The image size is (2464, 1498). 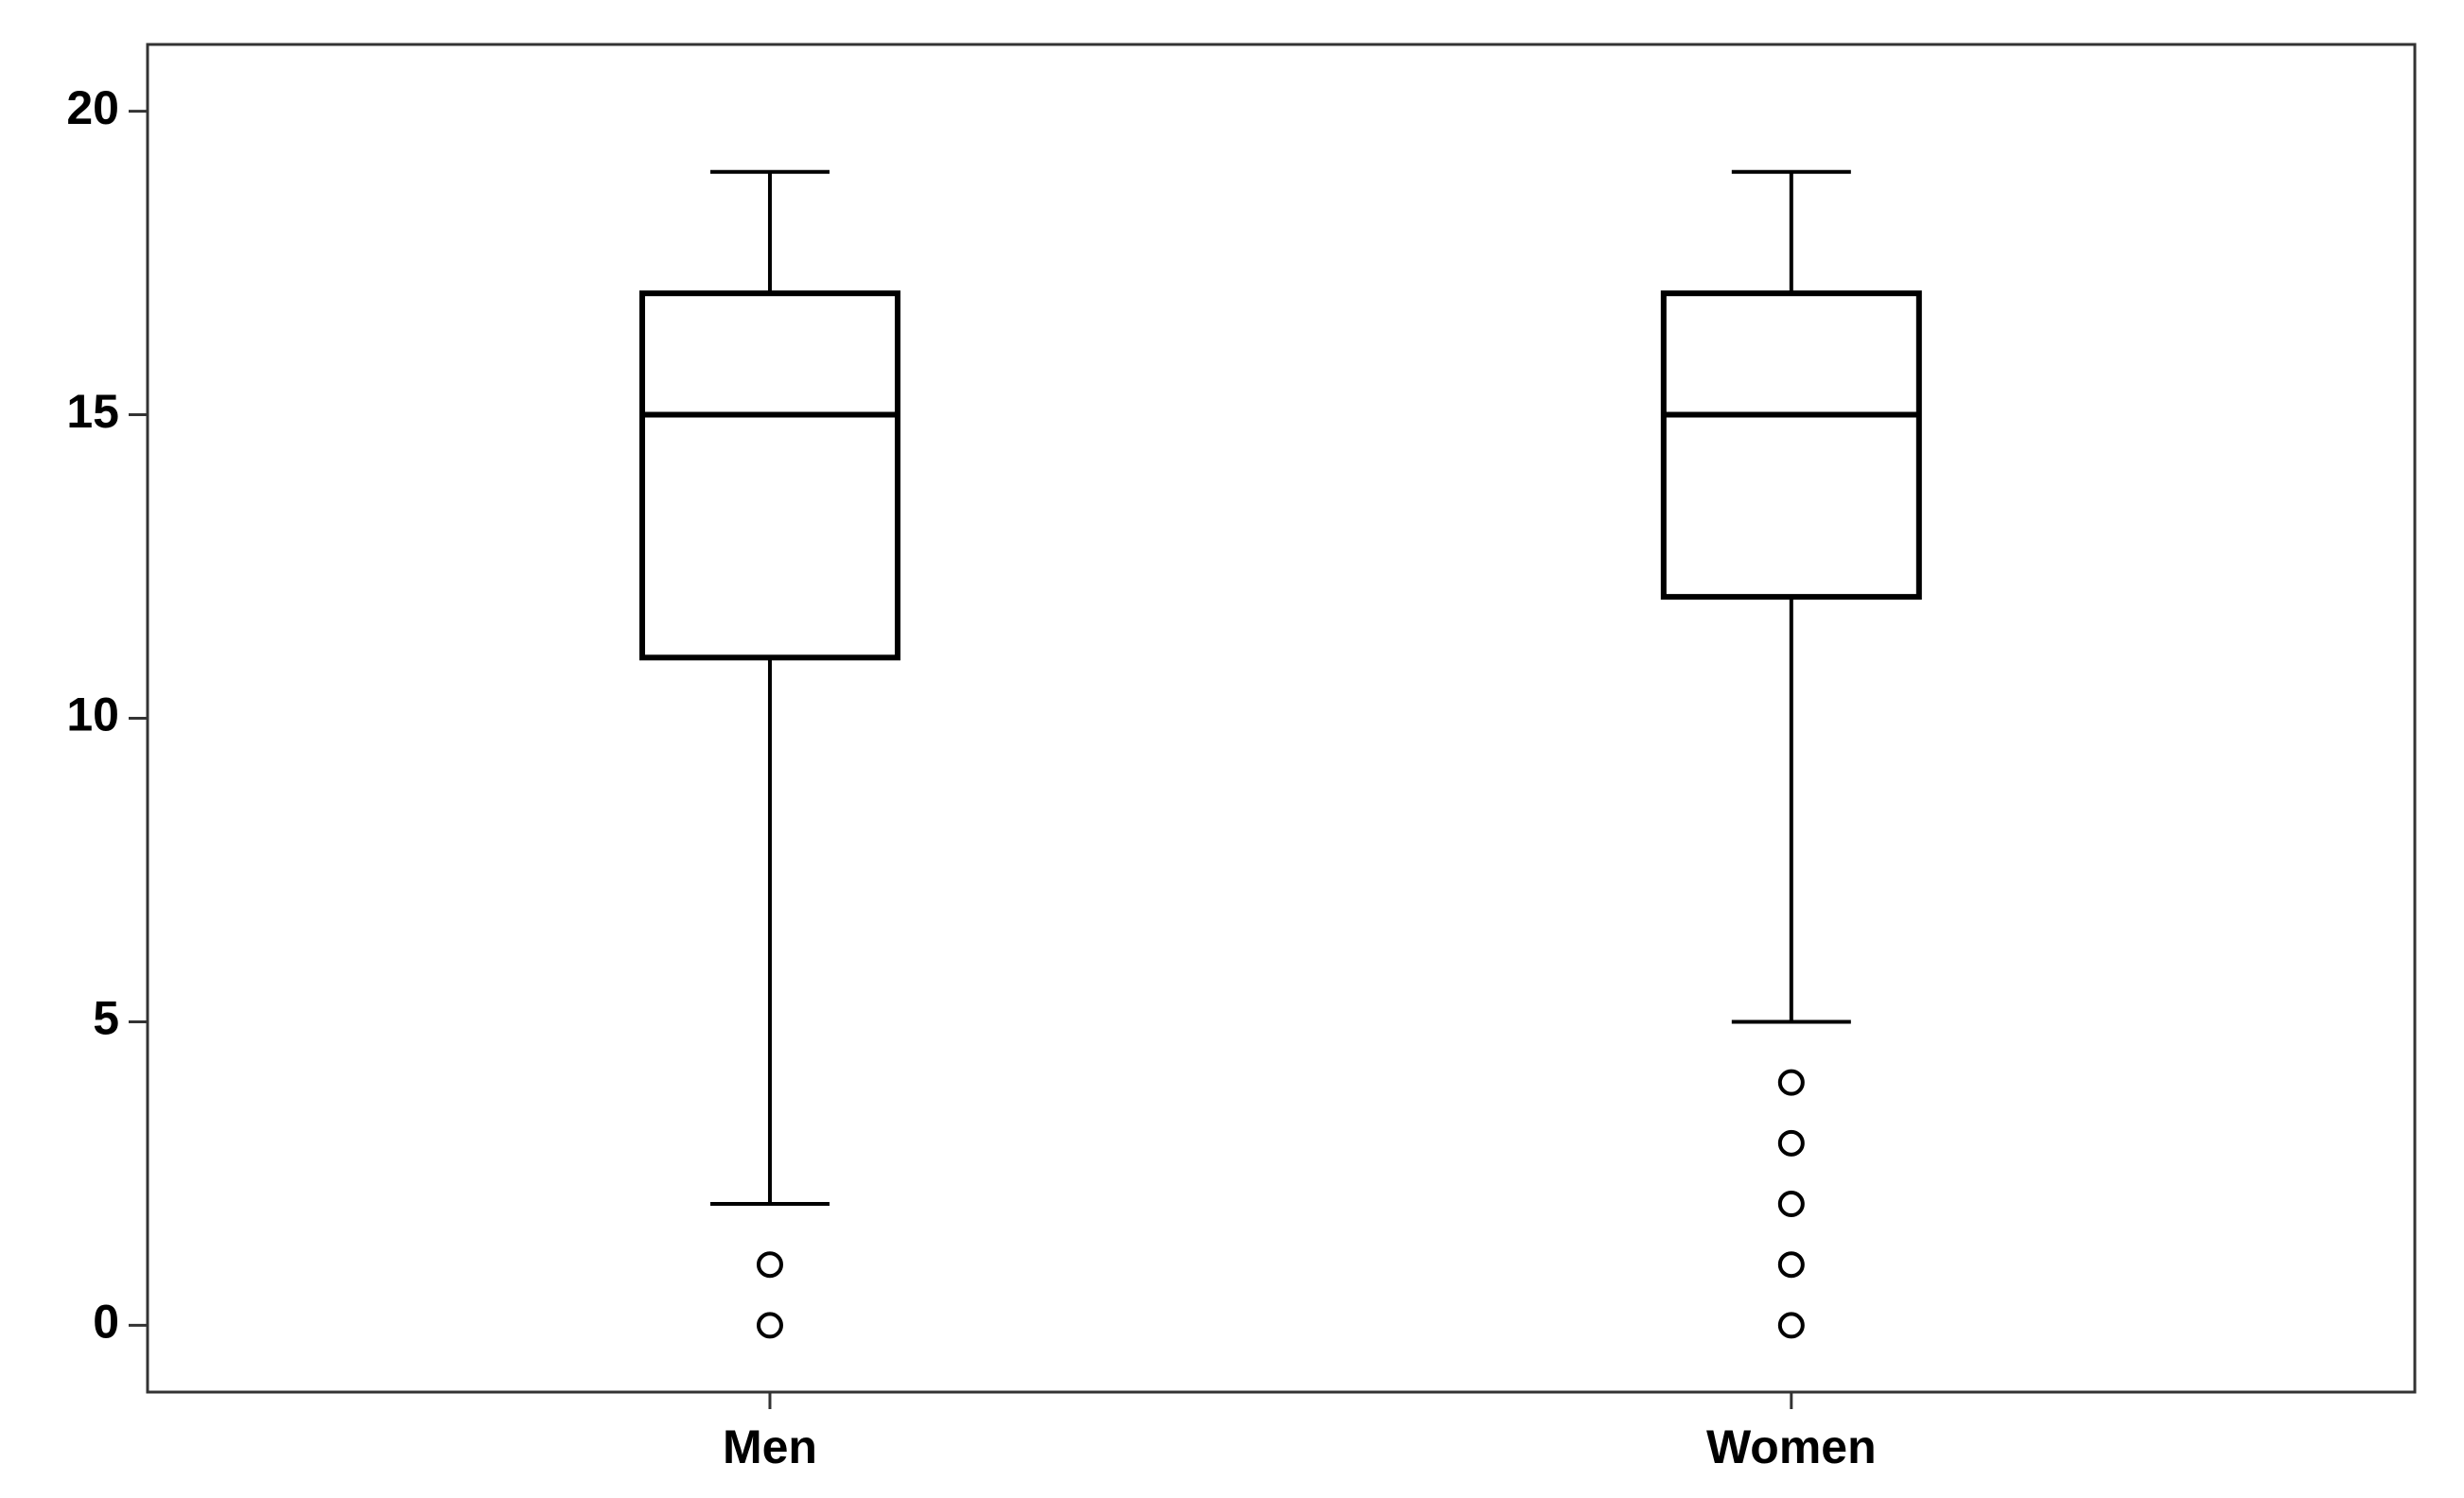 I want to click on y-tick-label: 20, so click(x=92, y=108).